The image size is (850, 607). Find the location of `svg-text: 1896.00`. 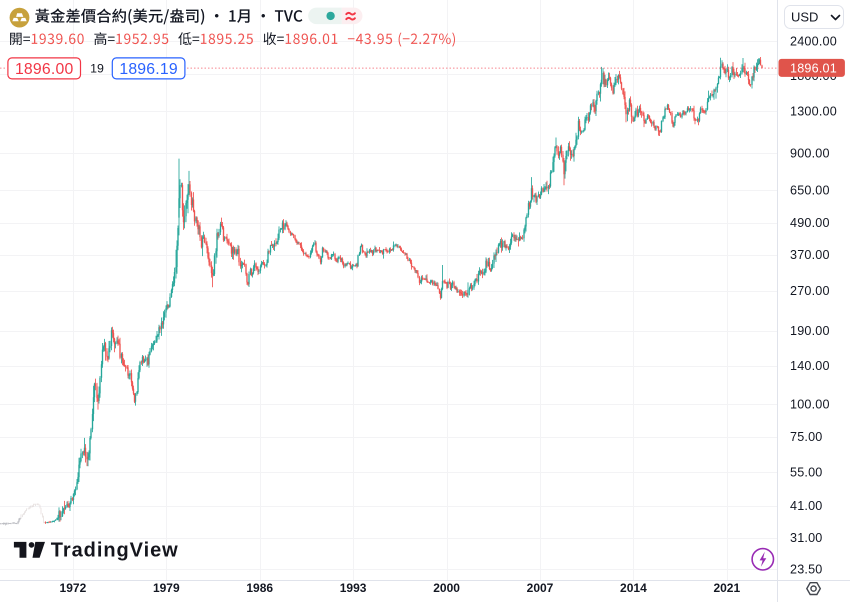

svg-text: 1896.00 is located at coordinates (44, 69).